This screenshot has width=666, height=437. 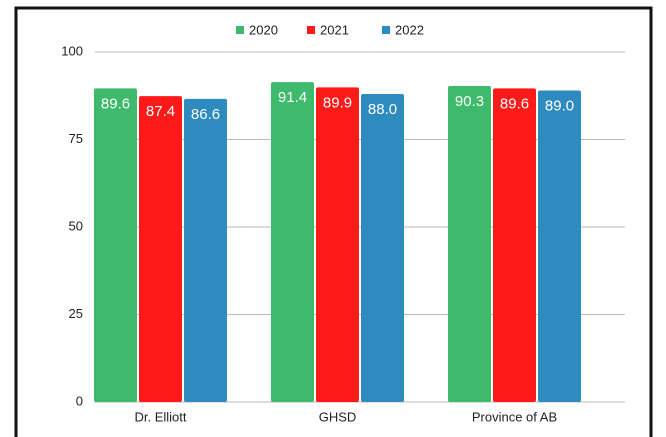 What do you see at coordinates (76, 313) in the screenshot?
I see `y-tick-label: 25` at bounding box center [76, 313].